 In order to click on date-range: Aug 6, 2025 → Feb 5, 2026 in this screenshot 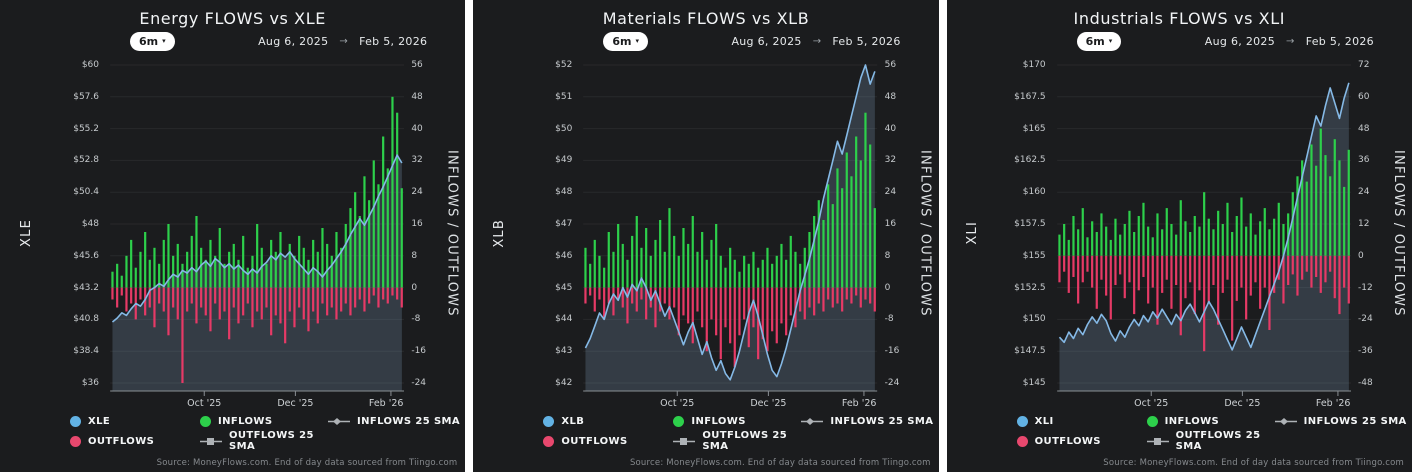, I will do `click(342, 41)`.